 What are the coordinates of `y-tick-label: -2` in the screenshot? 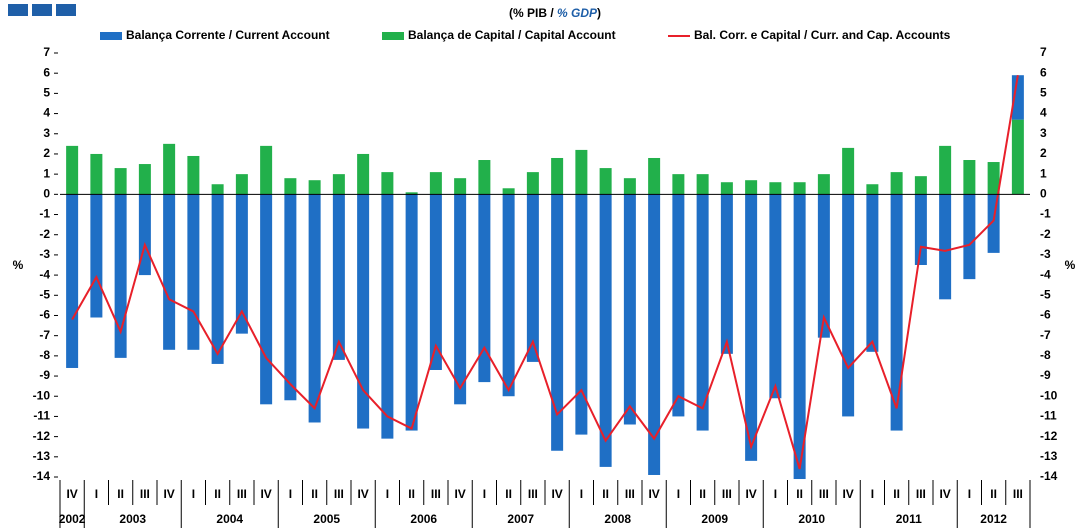 It's located at (44, 234).